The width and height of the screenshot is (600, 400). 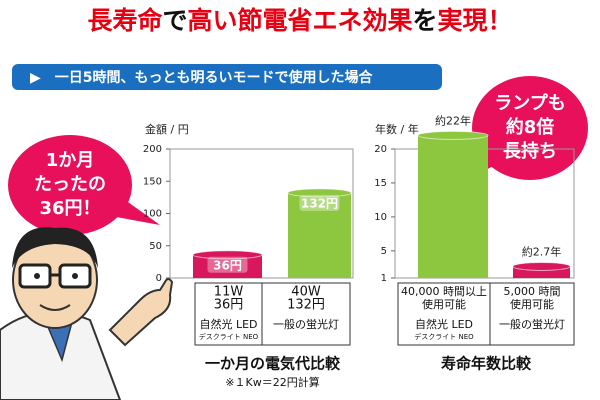 I want to click on y-tick-label: 200, so click(x=152, y=149).